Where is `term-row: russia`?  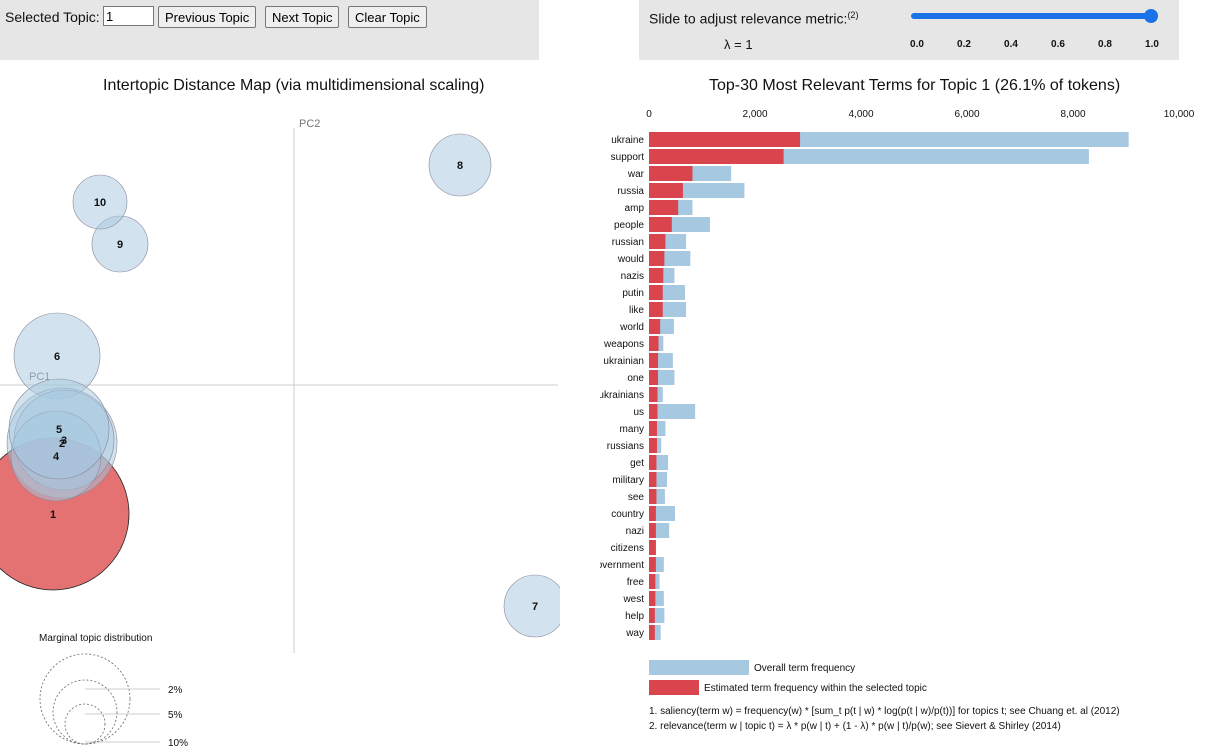 term-row: russia is located at coordinates (681, 190).